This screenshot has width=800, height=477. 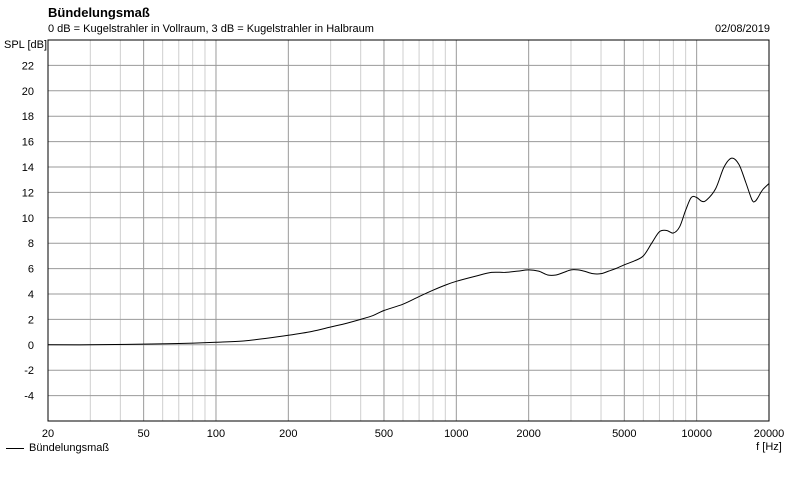 I want to click on y-tick-label: 20, so click(x=28, y=92).